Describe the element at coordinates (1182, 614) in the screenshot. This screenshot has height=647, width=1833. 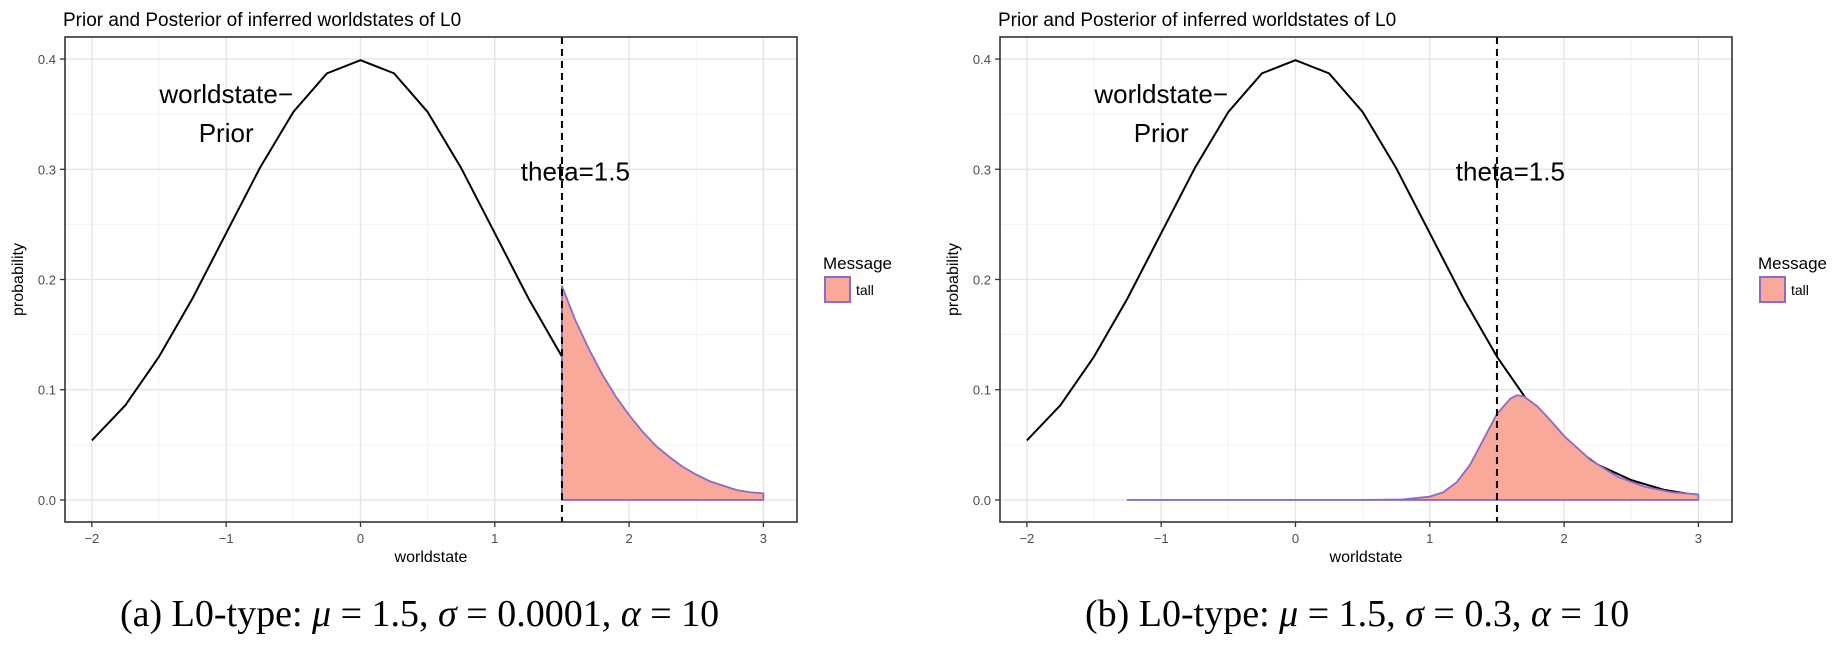
I see `caption-b-prefix: (b) L0-type:` at that location.